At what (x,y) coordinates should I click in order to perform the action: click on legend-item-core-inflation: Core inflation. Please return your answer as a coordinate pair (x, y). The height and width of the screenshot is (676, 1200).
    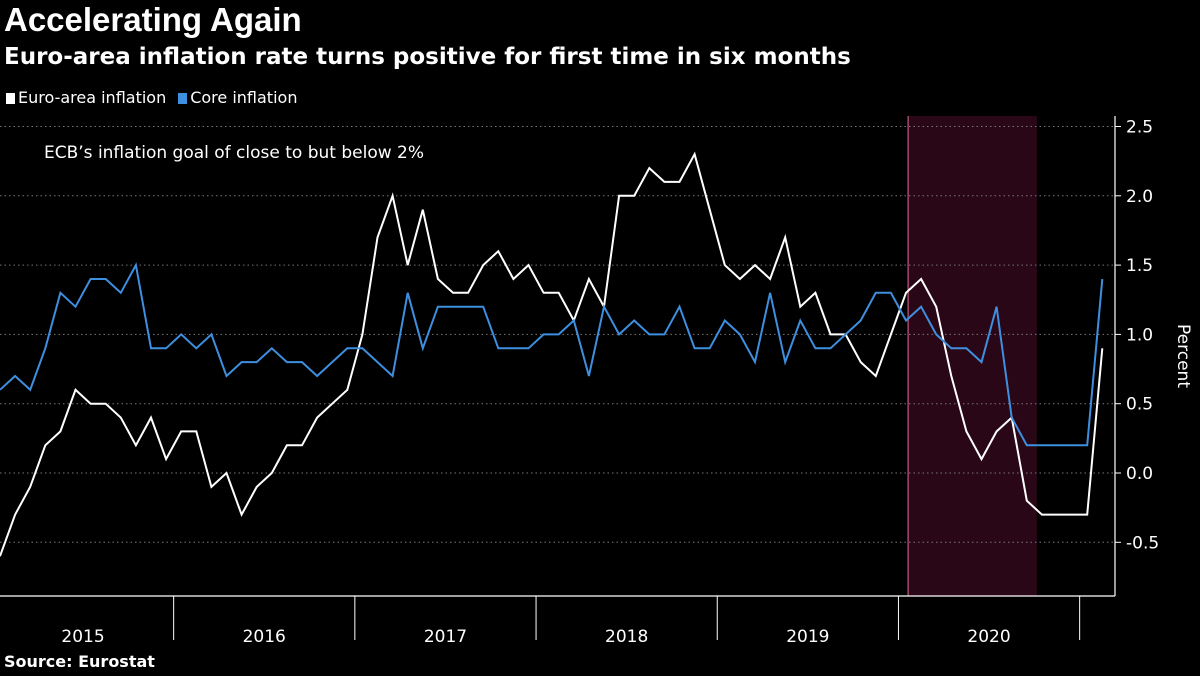
    Looking at the image, I should click on (237, 98).